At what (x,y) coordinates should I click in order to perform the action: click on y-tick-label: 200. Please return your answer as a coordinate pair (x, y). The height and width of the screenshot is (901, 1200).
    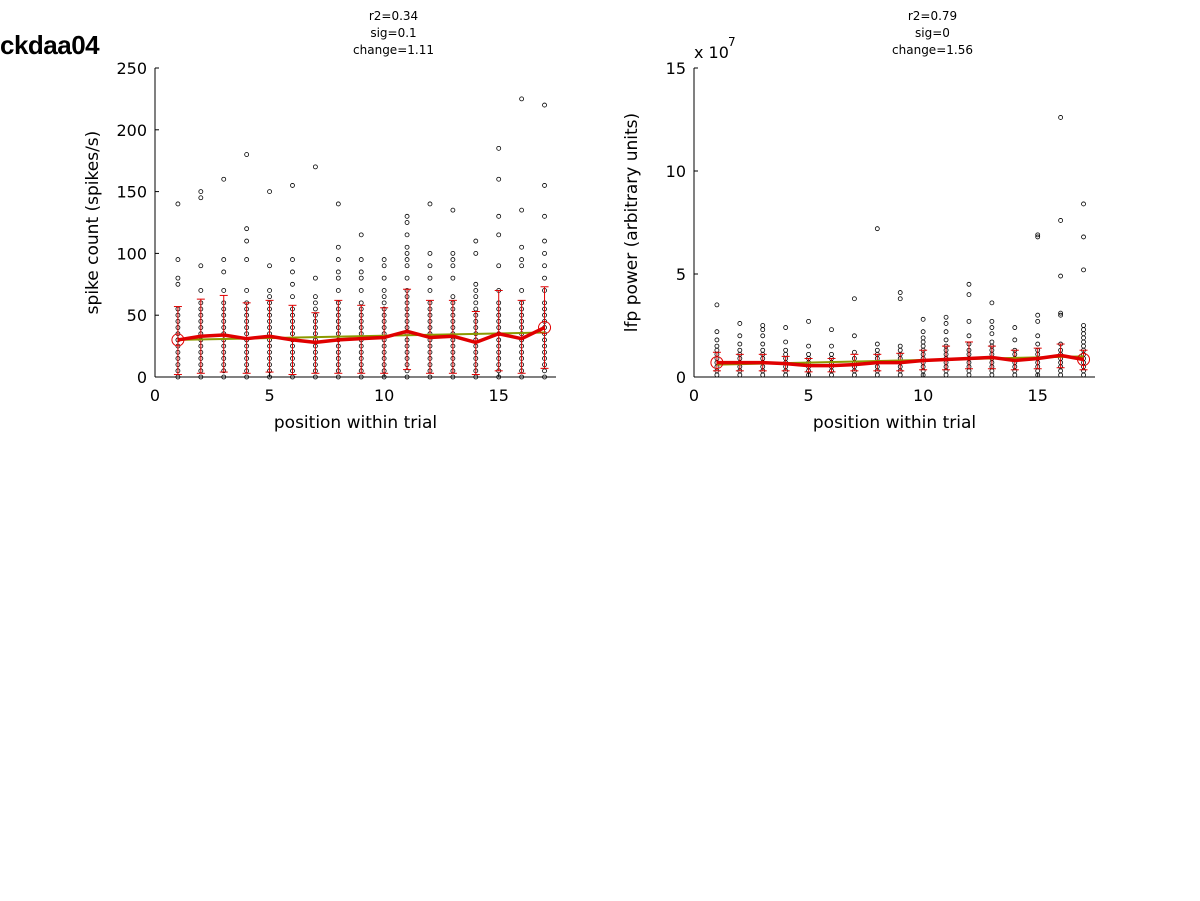
    Looking at the image, I should click on (131, 130).